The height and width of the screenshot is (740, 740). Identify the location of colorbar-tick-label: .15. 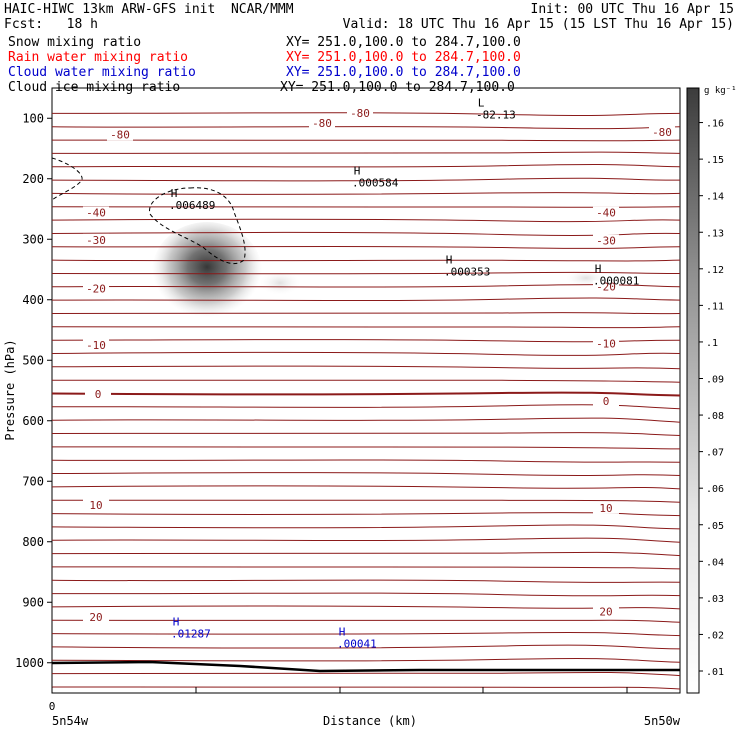
(715, 160).